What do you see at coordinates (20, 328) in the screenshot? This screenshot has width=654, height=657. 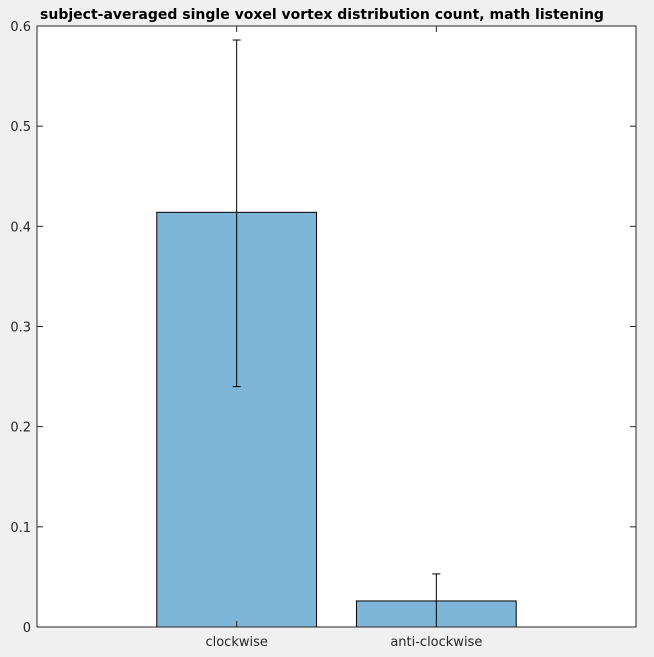 I see `y-tick-label: 0.3` at bounding box center [20, 328].